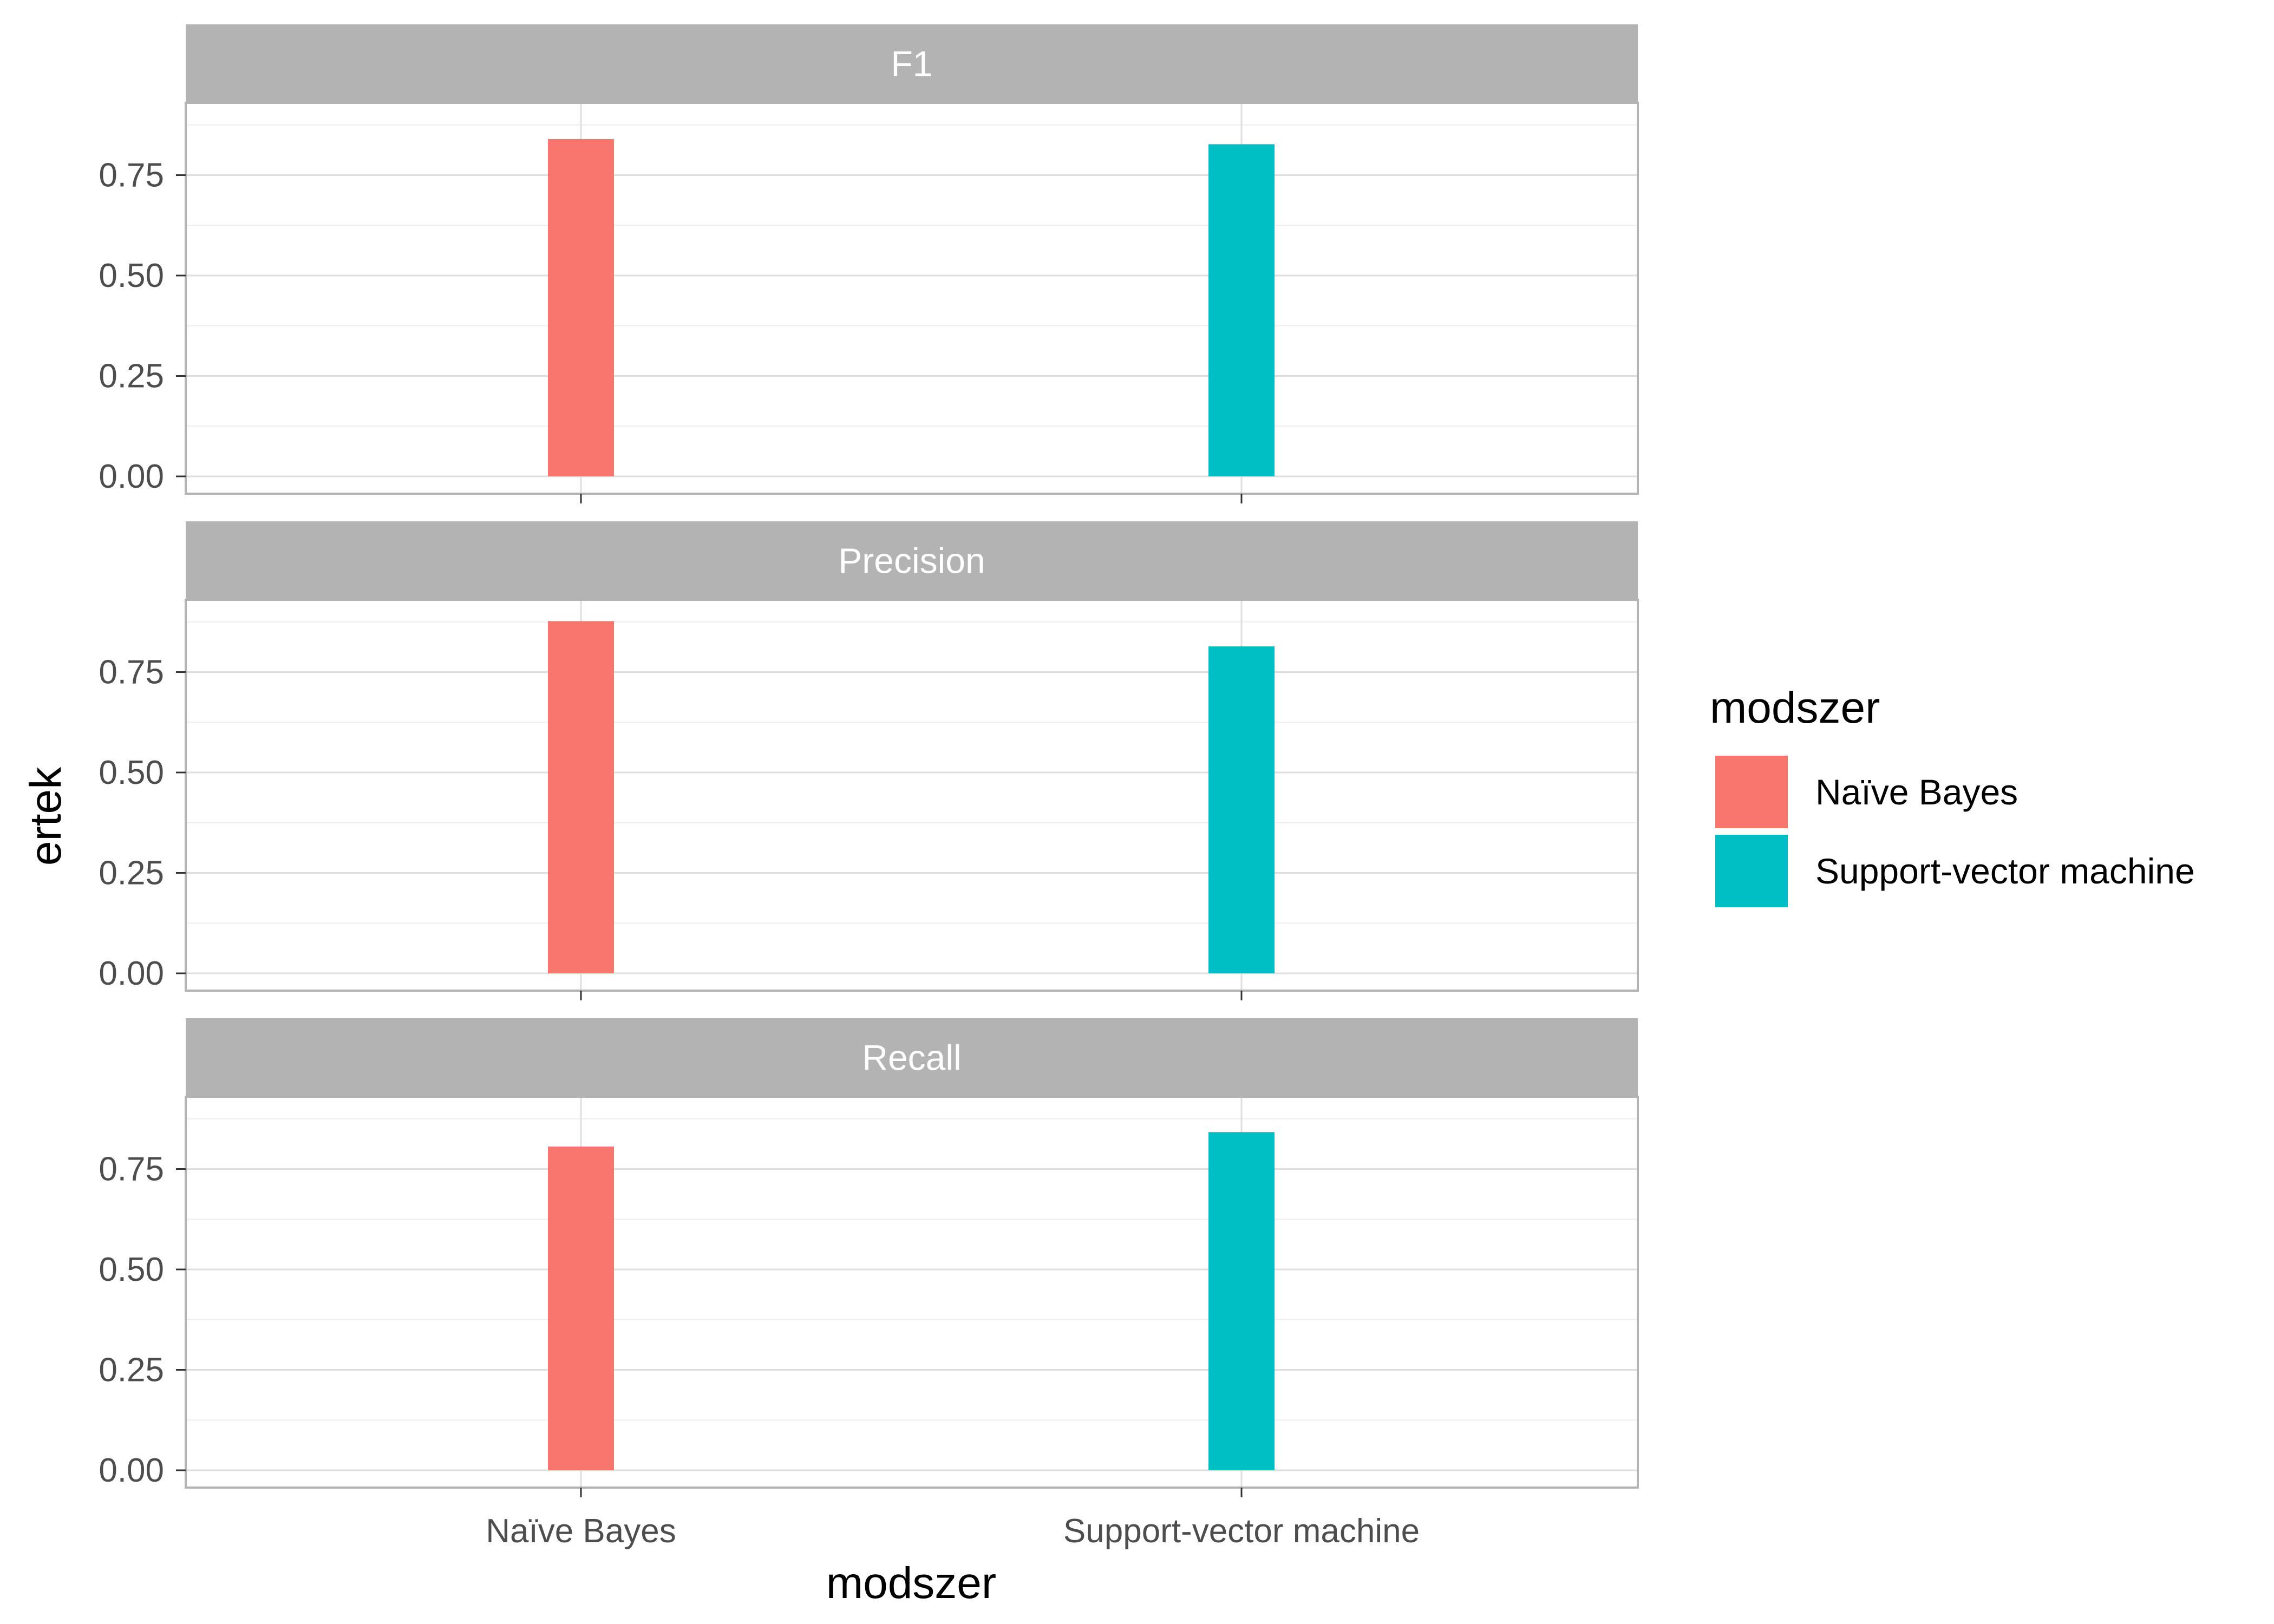 Image resolution: width=2274 pixels, height=1624 pixels. I want to click on bar-recall-svm, so click(1242, 1301).